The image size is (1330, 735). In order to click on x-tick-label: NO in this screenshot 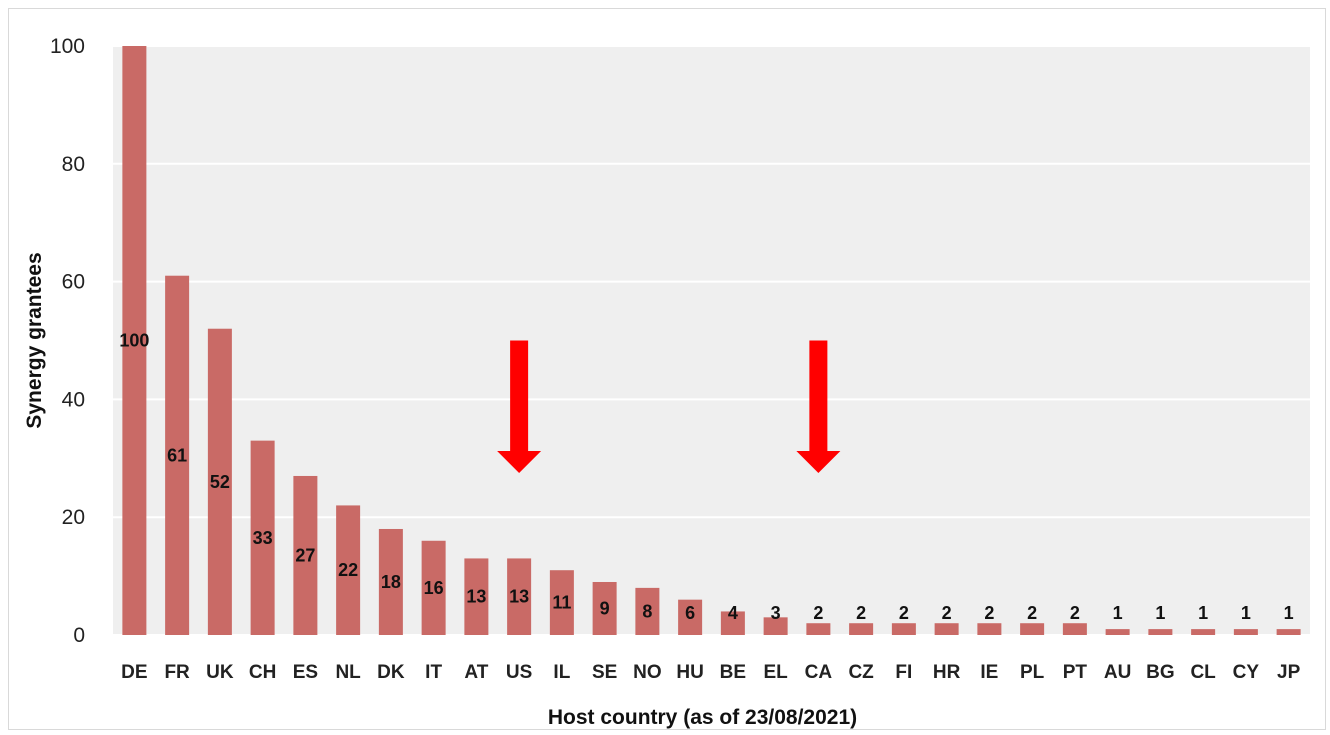, I will do `click(647, 672)`.